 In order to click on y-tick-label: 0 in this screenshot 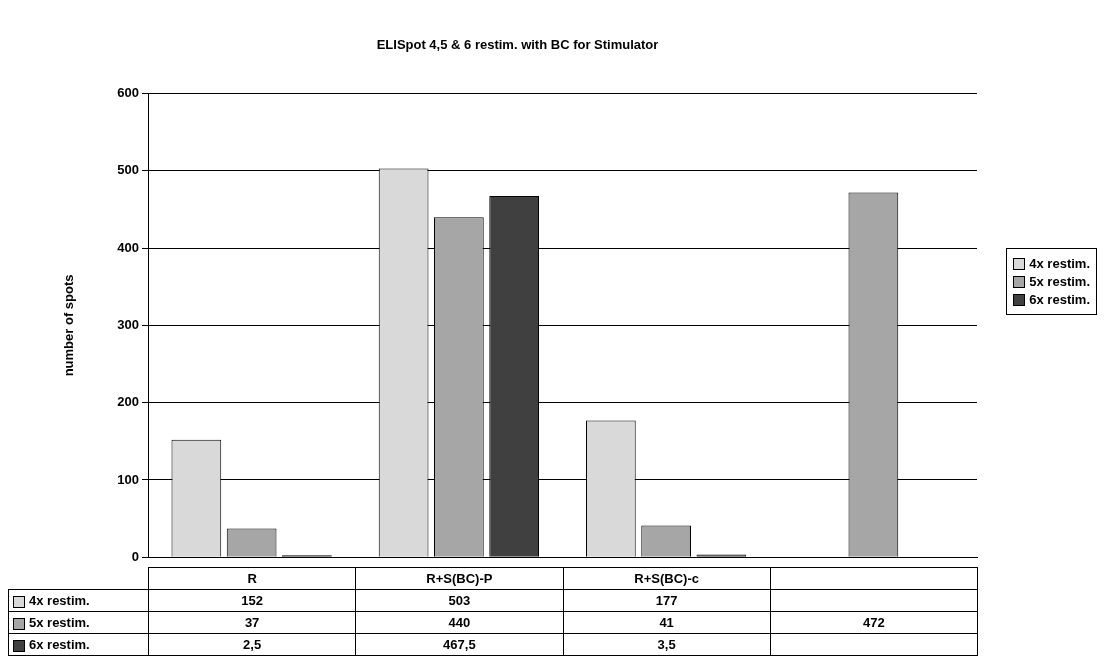, I will do `click(135, 556)`.